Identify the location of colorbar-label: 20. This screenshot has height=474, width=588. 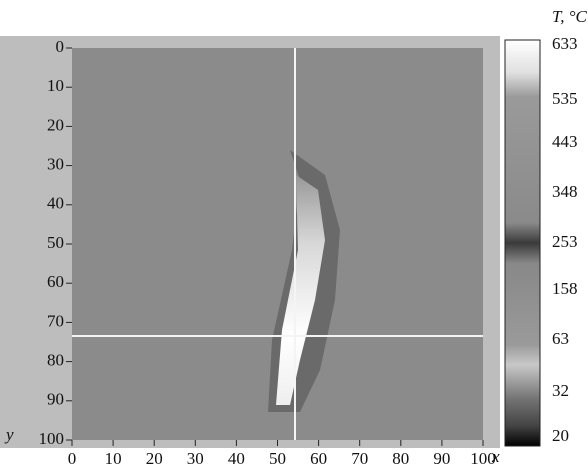
(560, 435).